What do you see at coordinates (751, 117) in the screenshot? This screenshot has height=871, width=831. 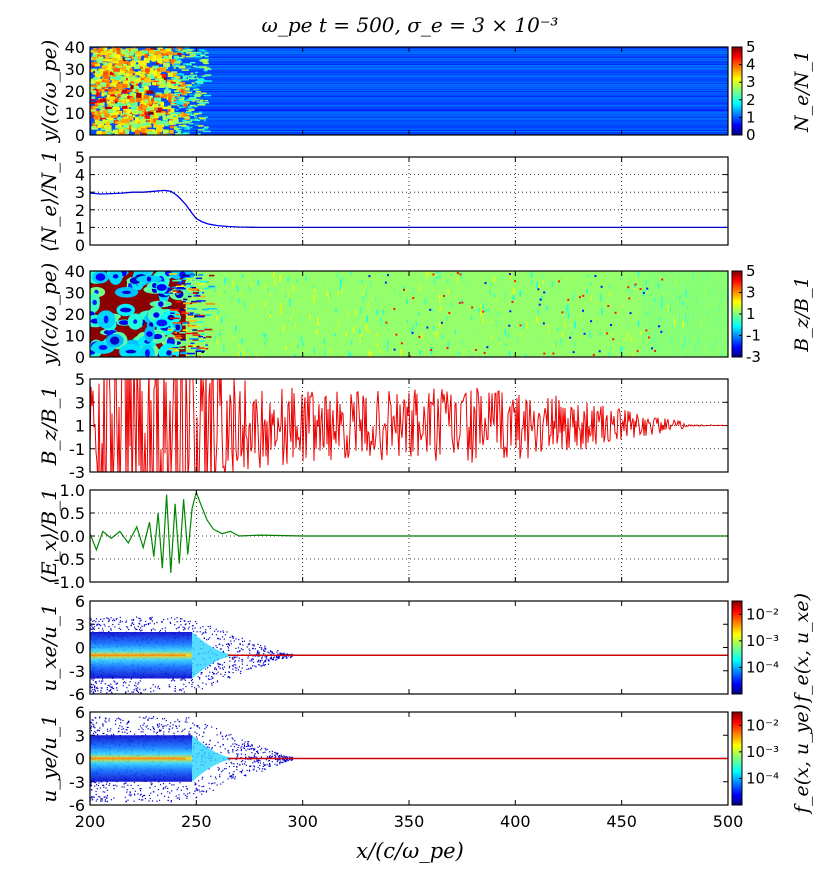 I see `colorbar-tick-label: 1` at bounding box center [751, 117].